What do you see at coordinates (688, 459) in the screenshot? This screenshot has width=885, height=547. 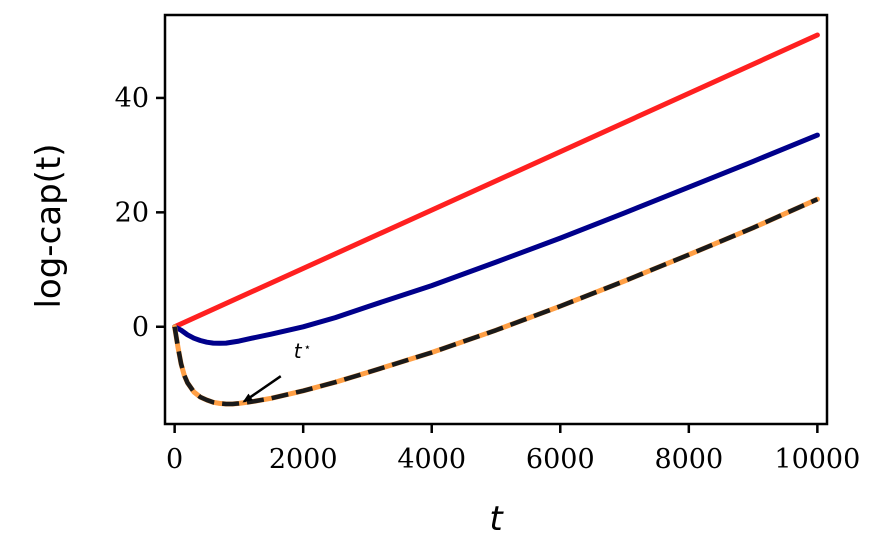 I see `x-tick-label-8000: 8000` at bounding box center [688, 459].